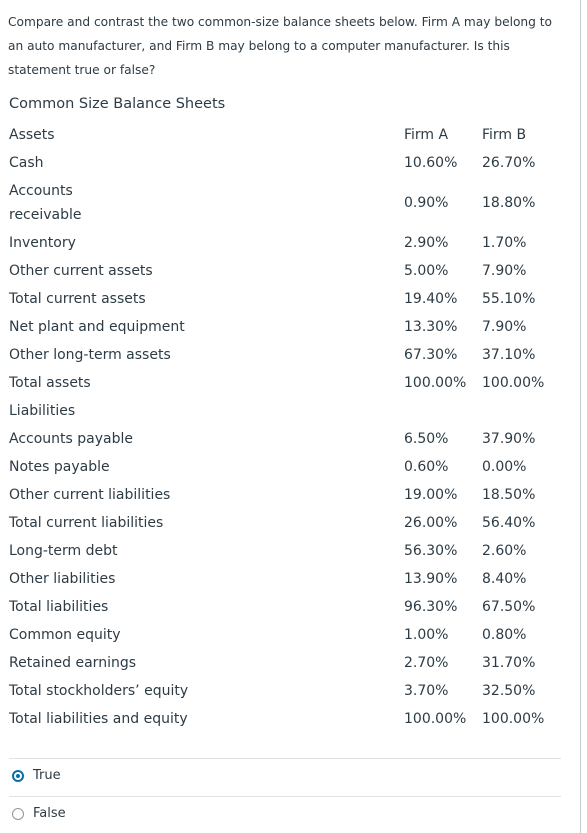 This screenshot has height=833, width=587. Describe the element at coordinates (59, 467) in the screenshot. I see `row-label: Notes payable` at that location.